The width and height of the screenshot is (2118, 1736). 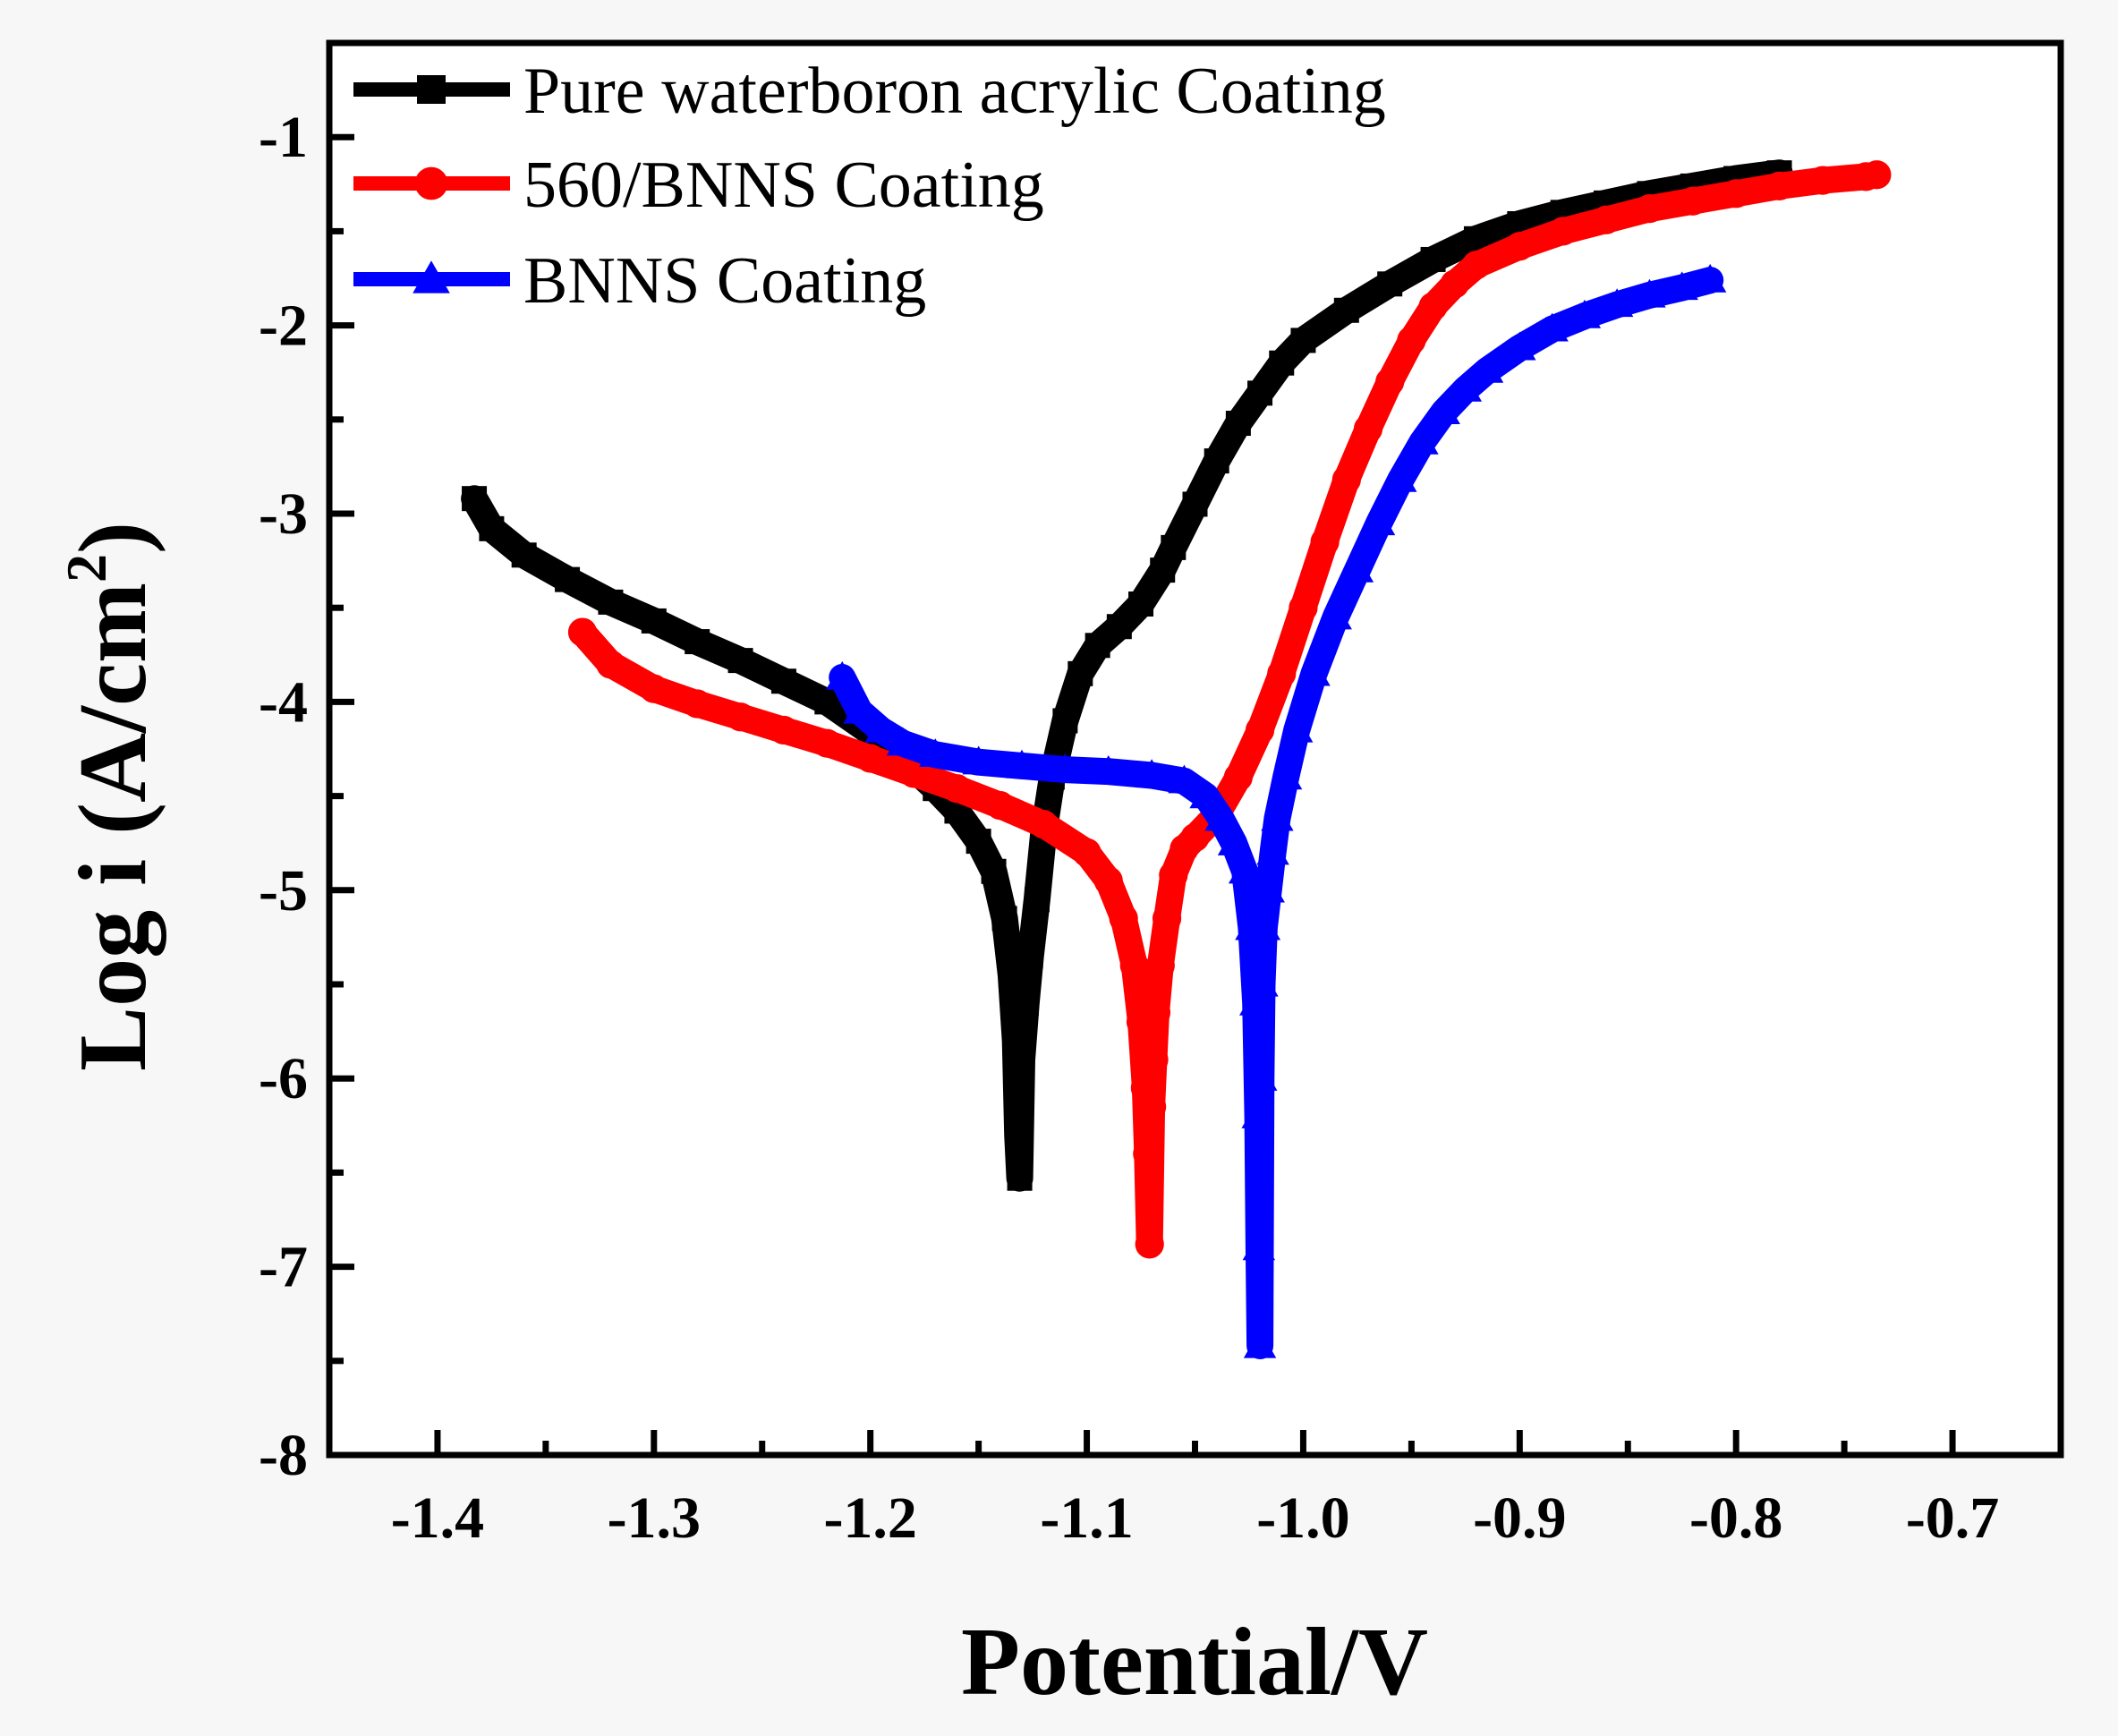 I want to click on x-tick-label: -1.0, so click(x=1302, y=1518).